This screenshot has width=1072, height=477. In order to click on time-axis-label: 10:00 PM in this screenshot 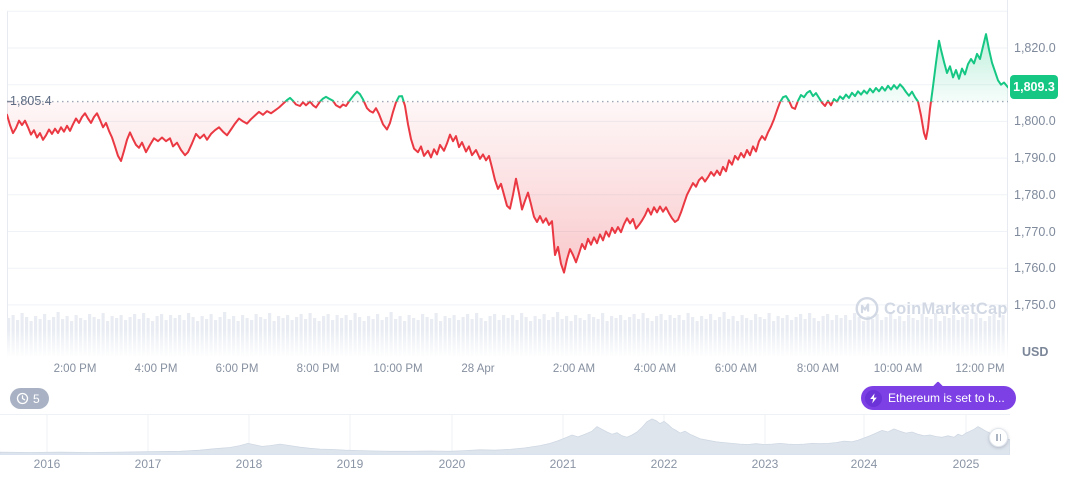, I will do `click(398, 369)`.